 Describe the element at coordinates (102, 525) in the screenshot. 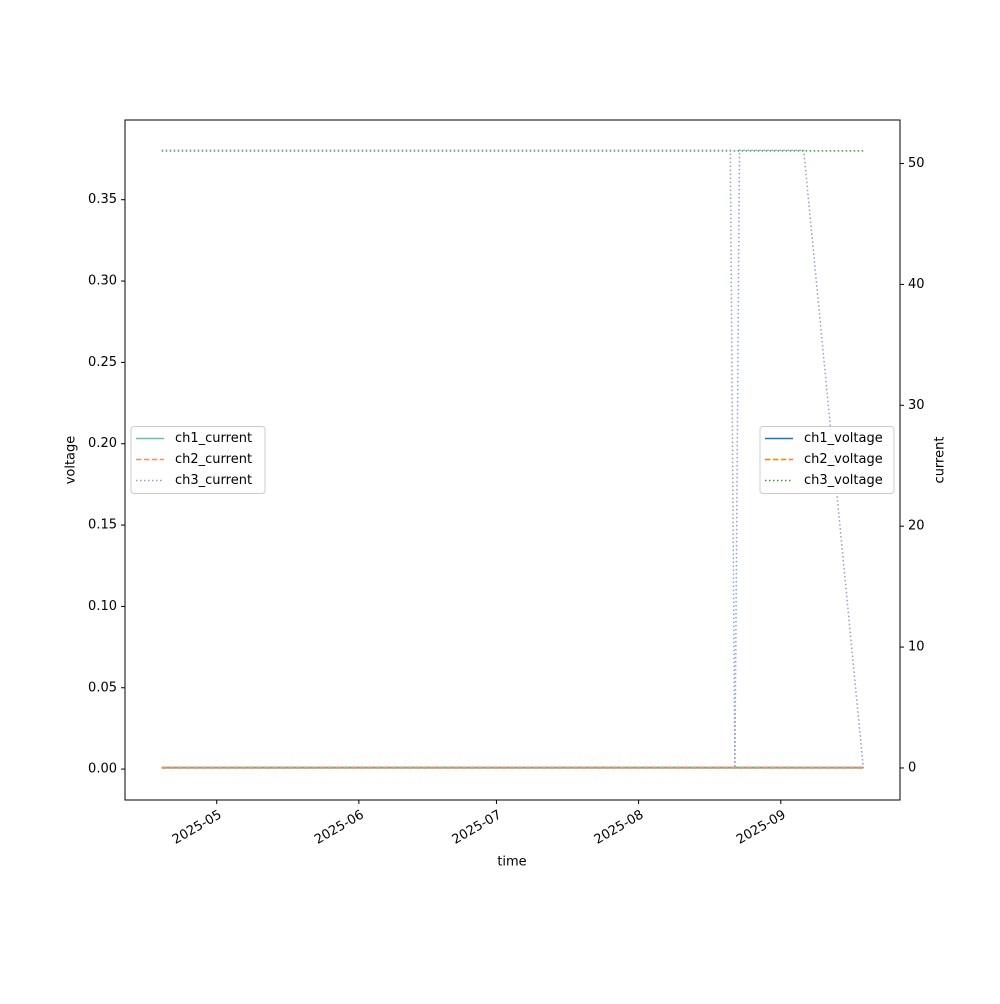

I see `y-tick-label: 0.15` at that location.